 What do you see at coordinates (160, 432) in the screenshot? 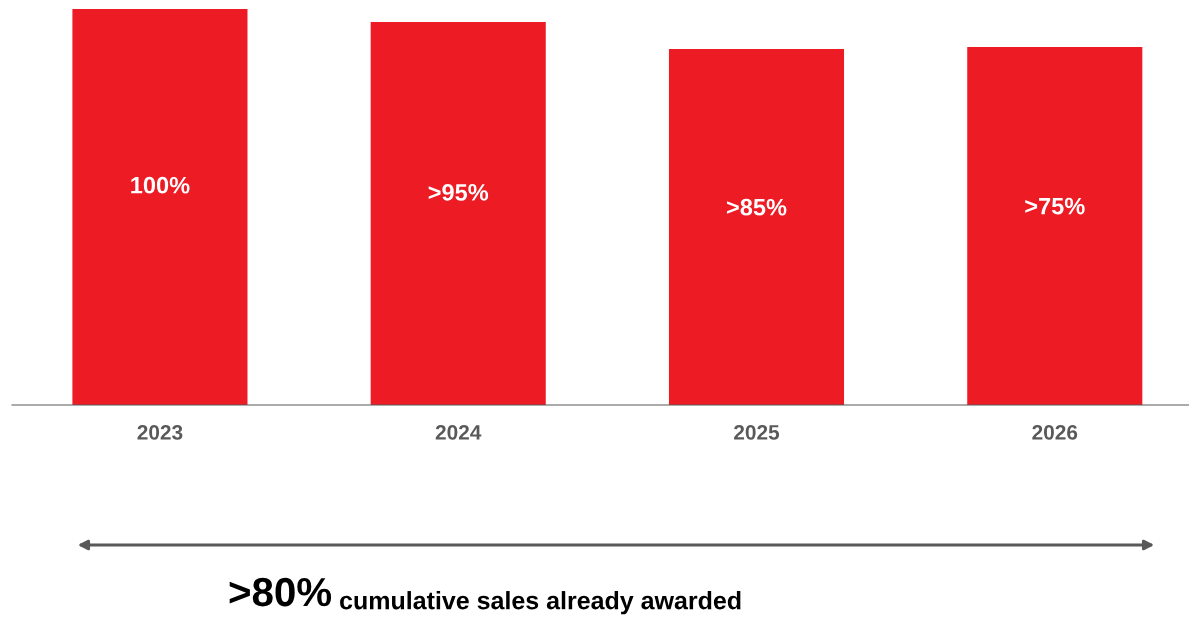
I see `x-tick-label: 2023` at bounding box center [160, 432].